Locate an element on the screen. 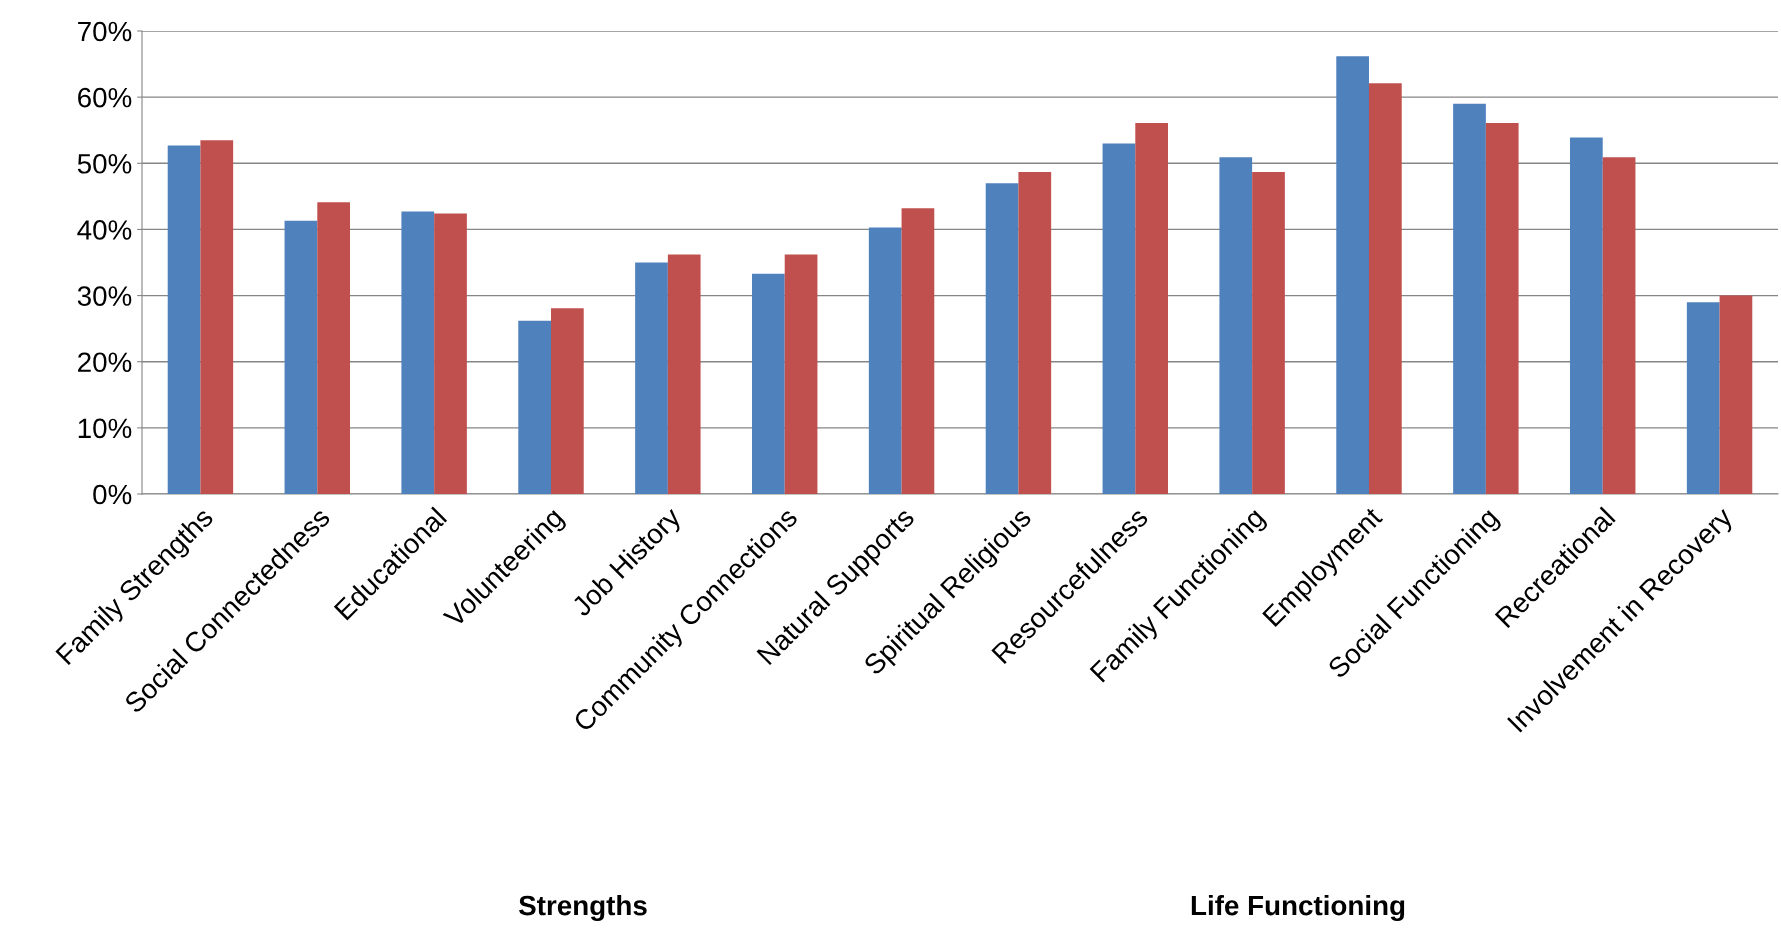 This screenshot has width=1781, height=929. y-tick-label: 0% is located at coordinates (112, 494).